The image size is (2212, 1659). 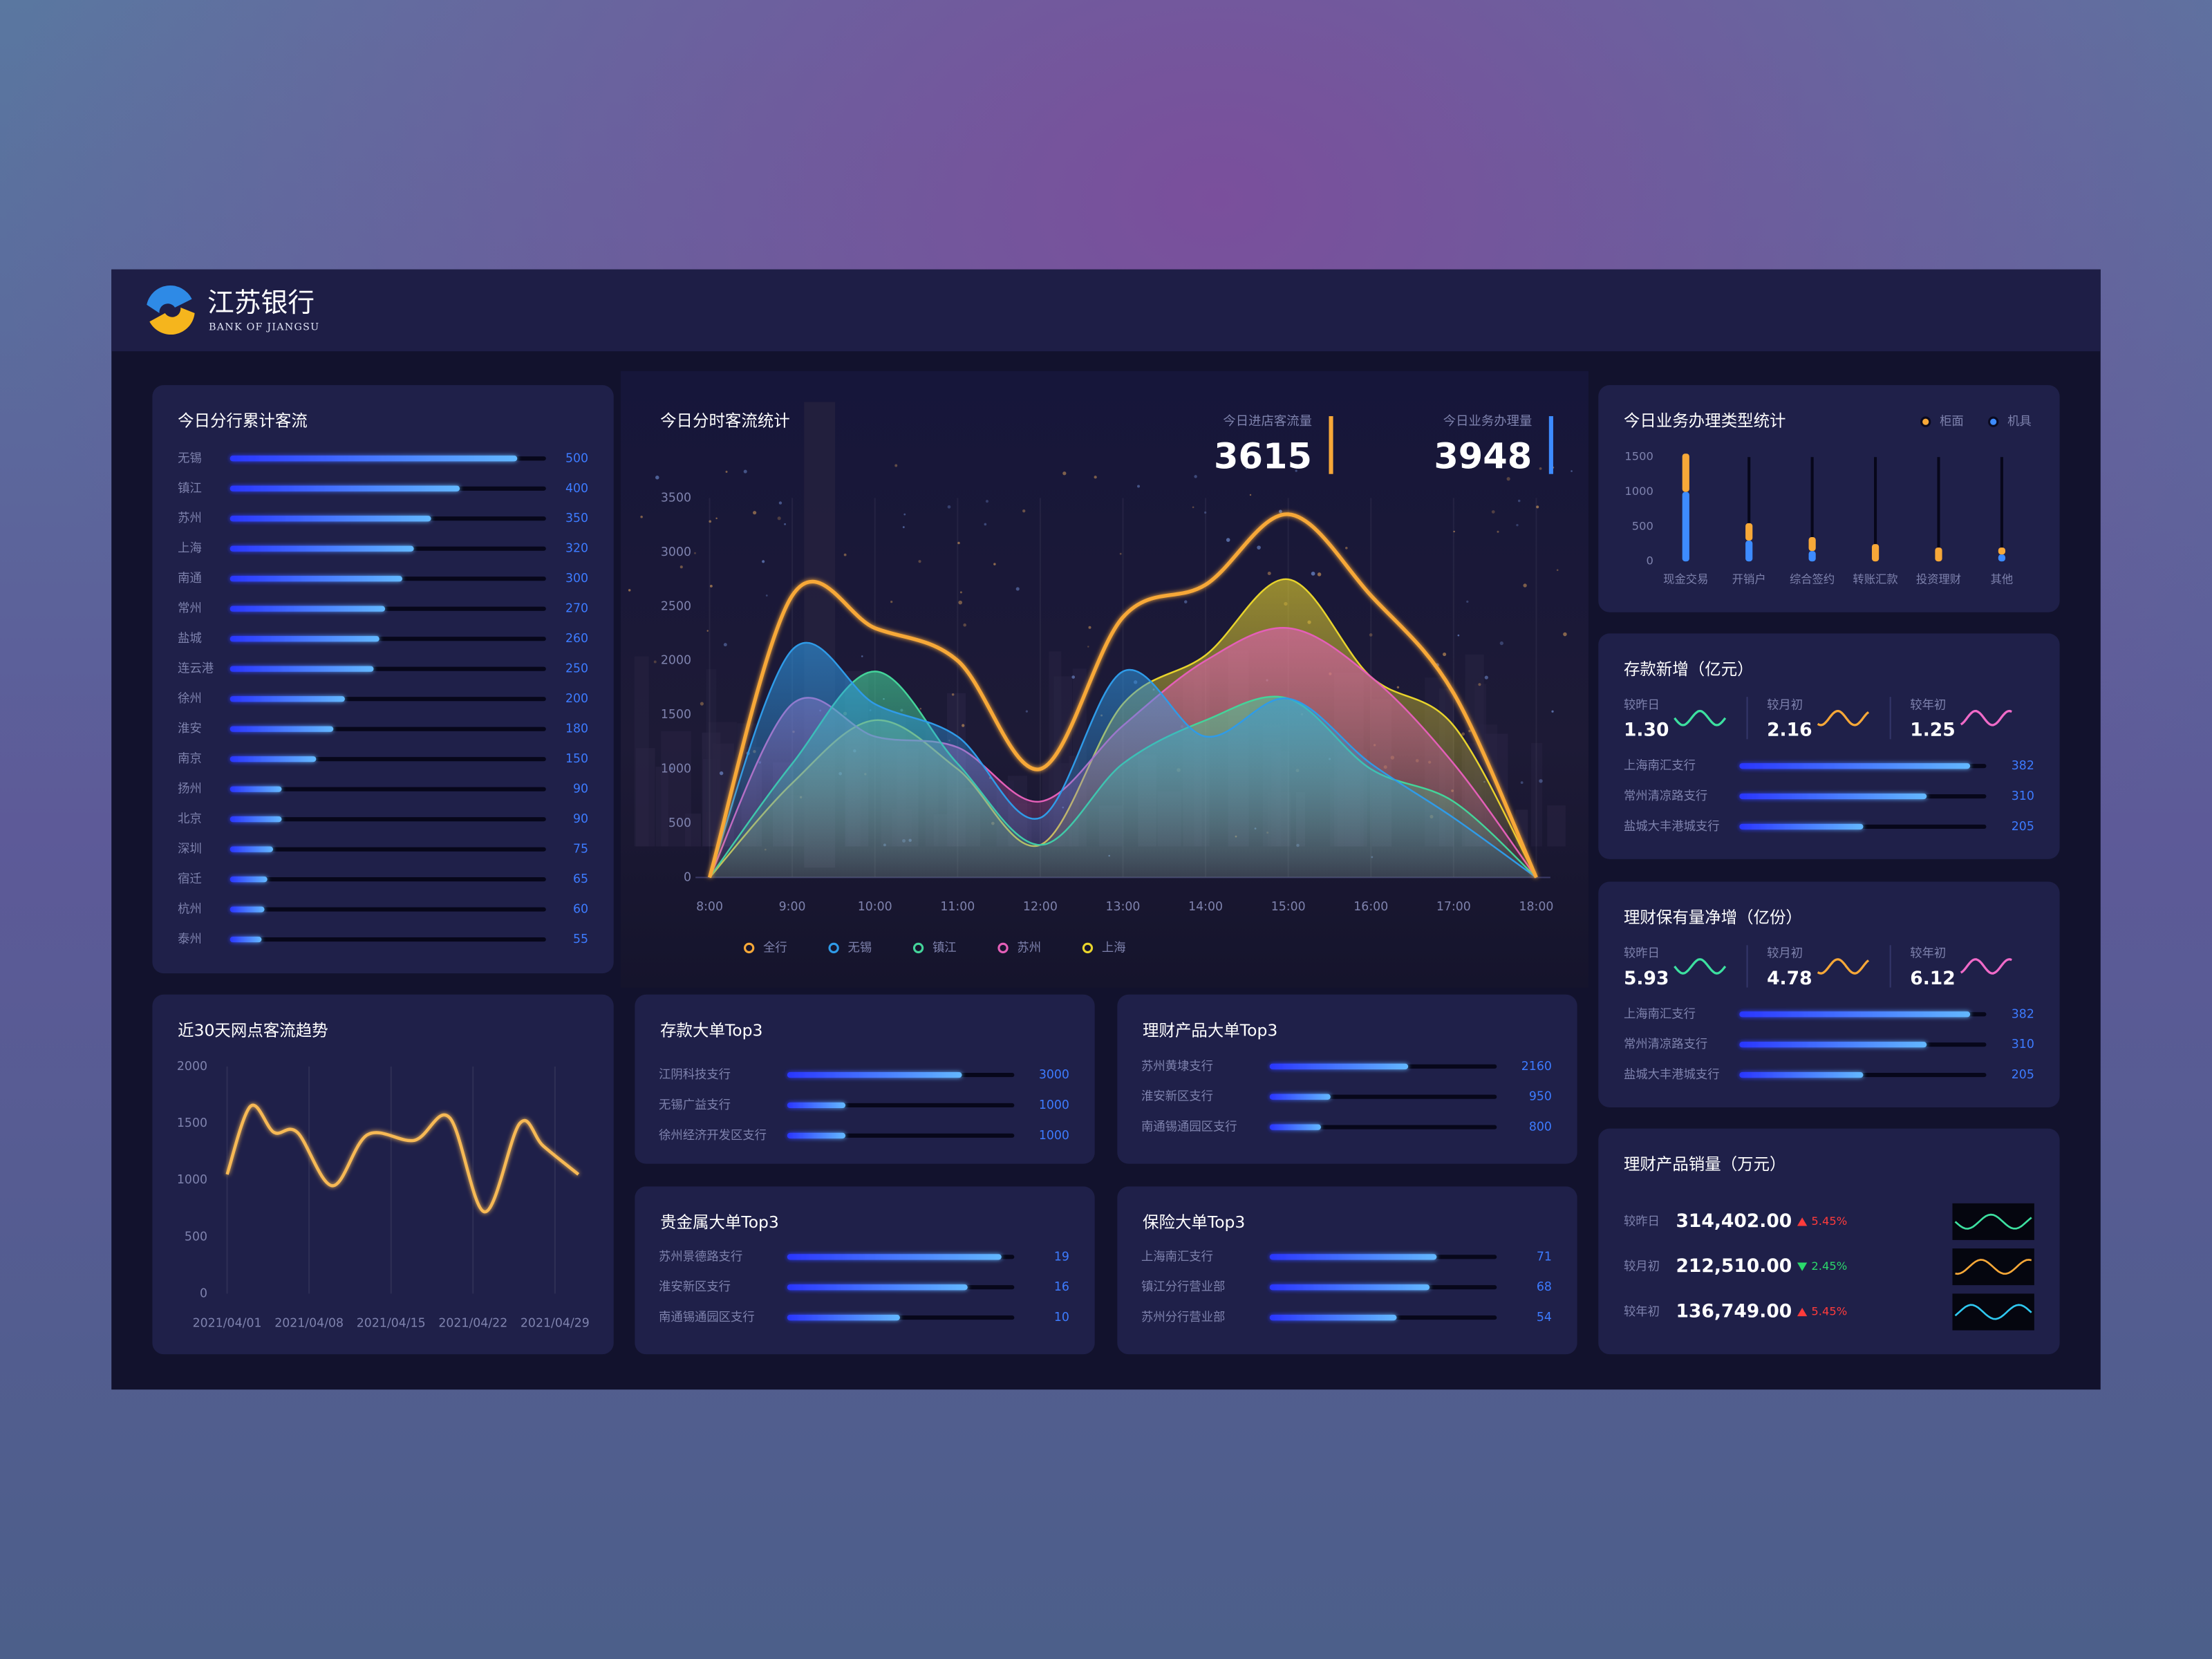 I want to click on logo-mark-blue, so click(x=169, y=299).